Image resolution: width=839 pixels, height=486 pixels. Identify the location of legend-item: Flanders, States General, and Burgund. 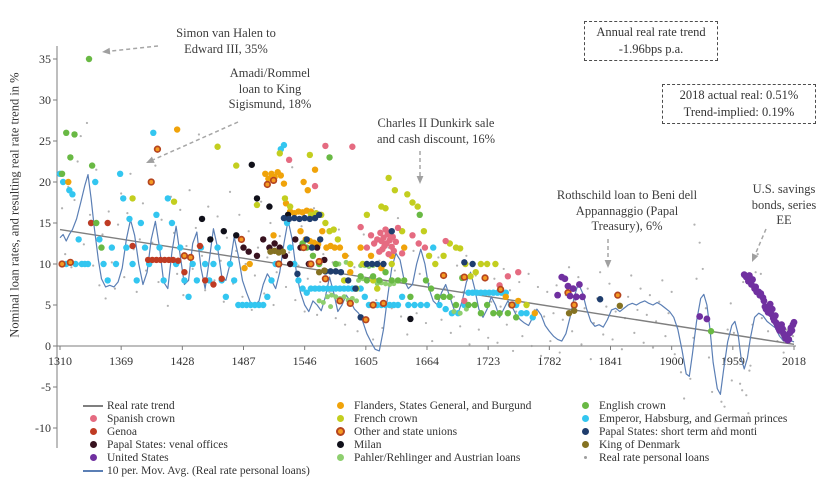
(430, 405).